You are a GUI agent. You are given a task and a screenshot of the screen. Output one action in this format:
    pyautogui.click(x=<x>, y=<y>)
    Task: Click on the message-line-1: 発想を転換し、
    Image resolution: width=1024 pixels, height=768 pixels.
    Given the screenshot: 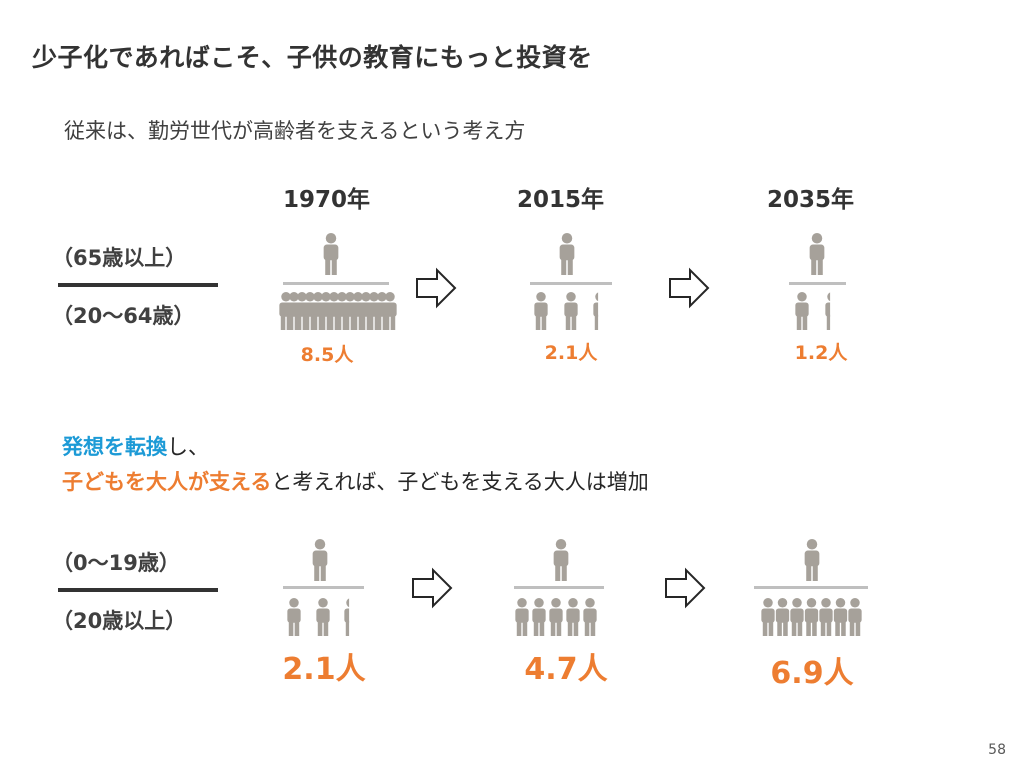 What is the action you would take?
    pyautogui.click(x=135, y=446)
    